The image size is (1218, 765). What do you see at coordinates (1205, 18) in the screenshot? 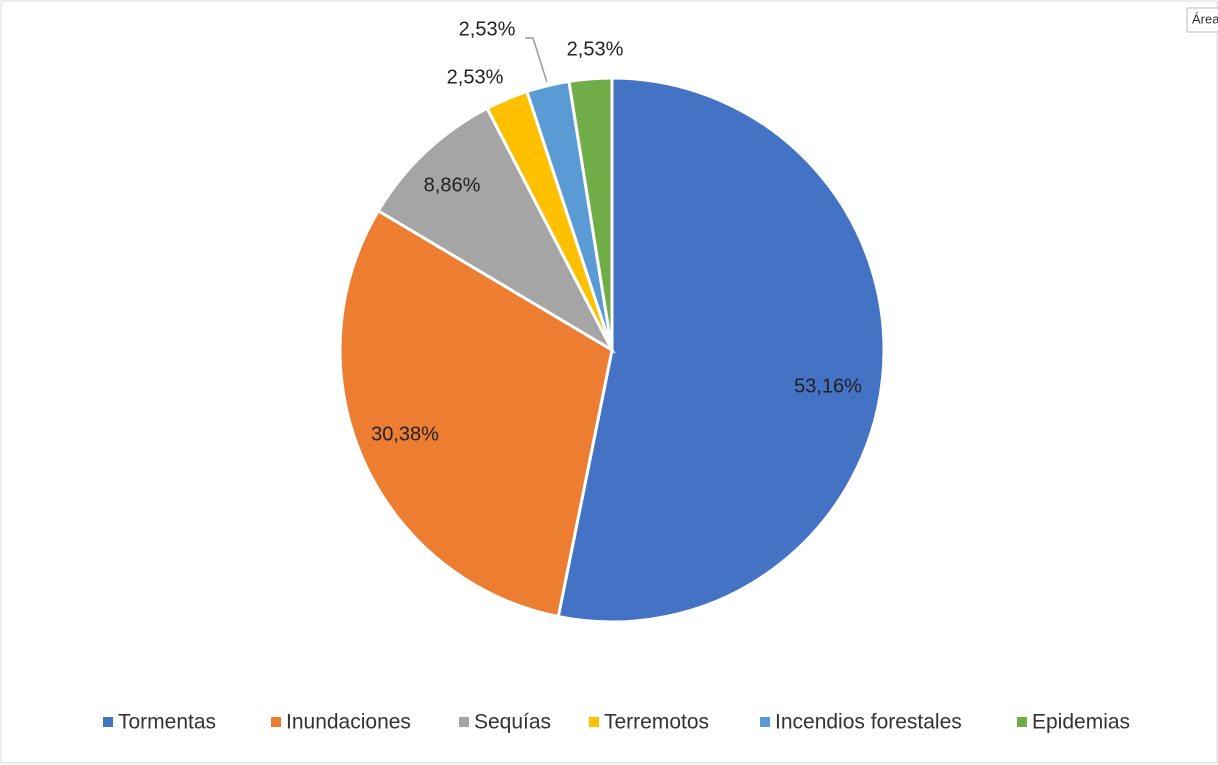
I see `tooltip: Área` at bounding box center [1205, 18].